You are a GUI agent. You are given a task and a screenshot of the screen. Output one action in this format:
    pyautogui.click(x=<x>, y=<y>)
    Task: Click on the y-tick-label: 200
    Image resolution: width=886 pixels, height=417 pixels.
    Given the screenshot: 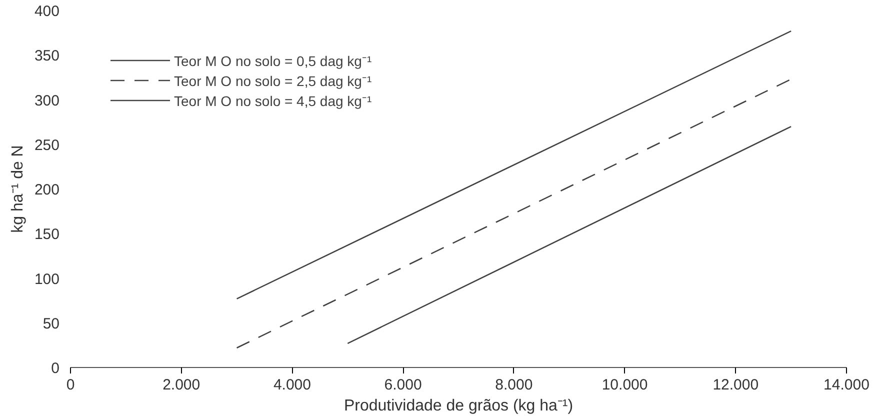 What is the action you would take?
    pyautogui.click(x=47, y=190)
    